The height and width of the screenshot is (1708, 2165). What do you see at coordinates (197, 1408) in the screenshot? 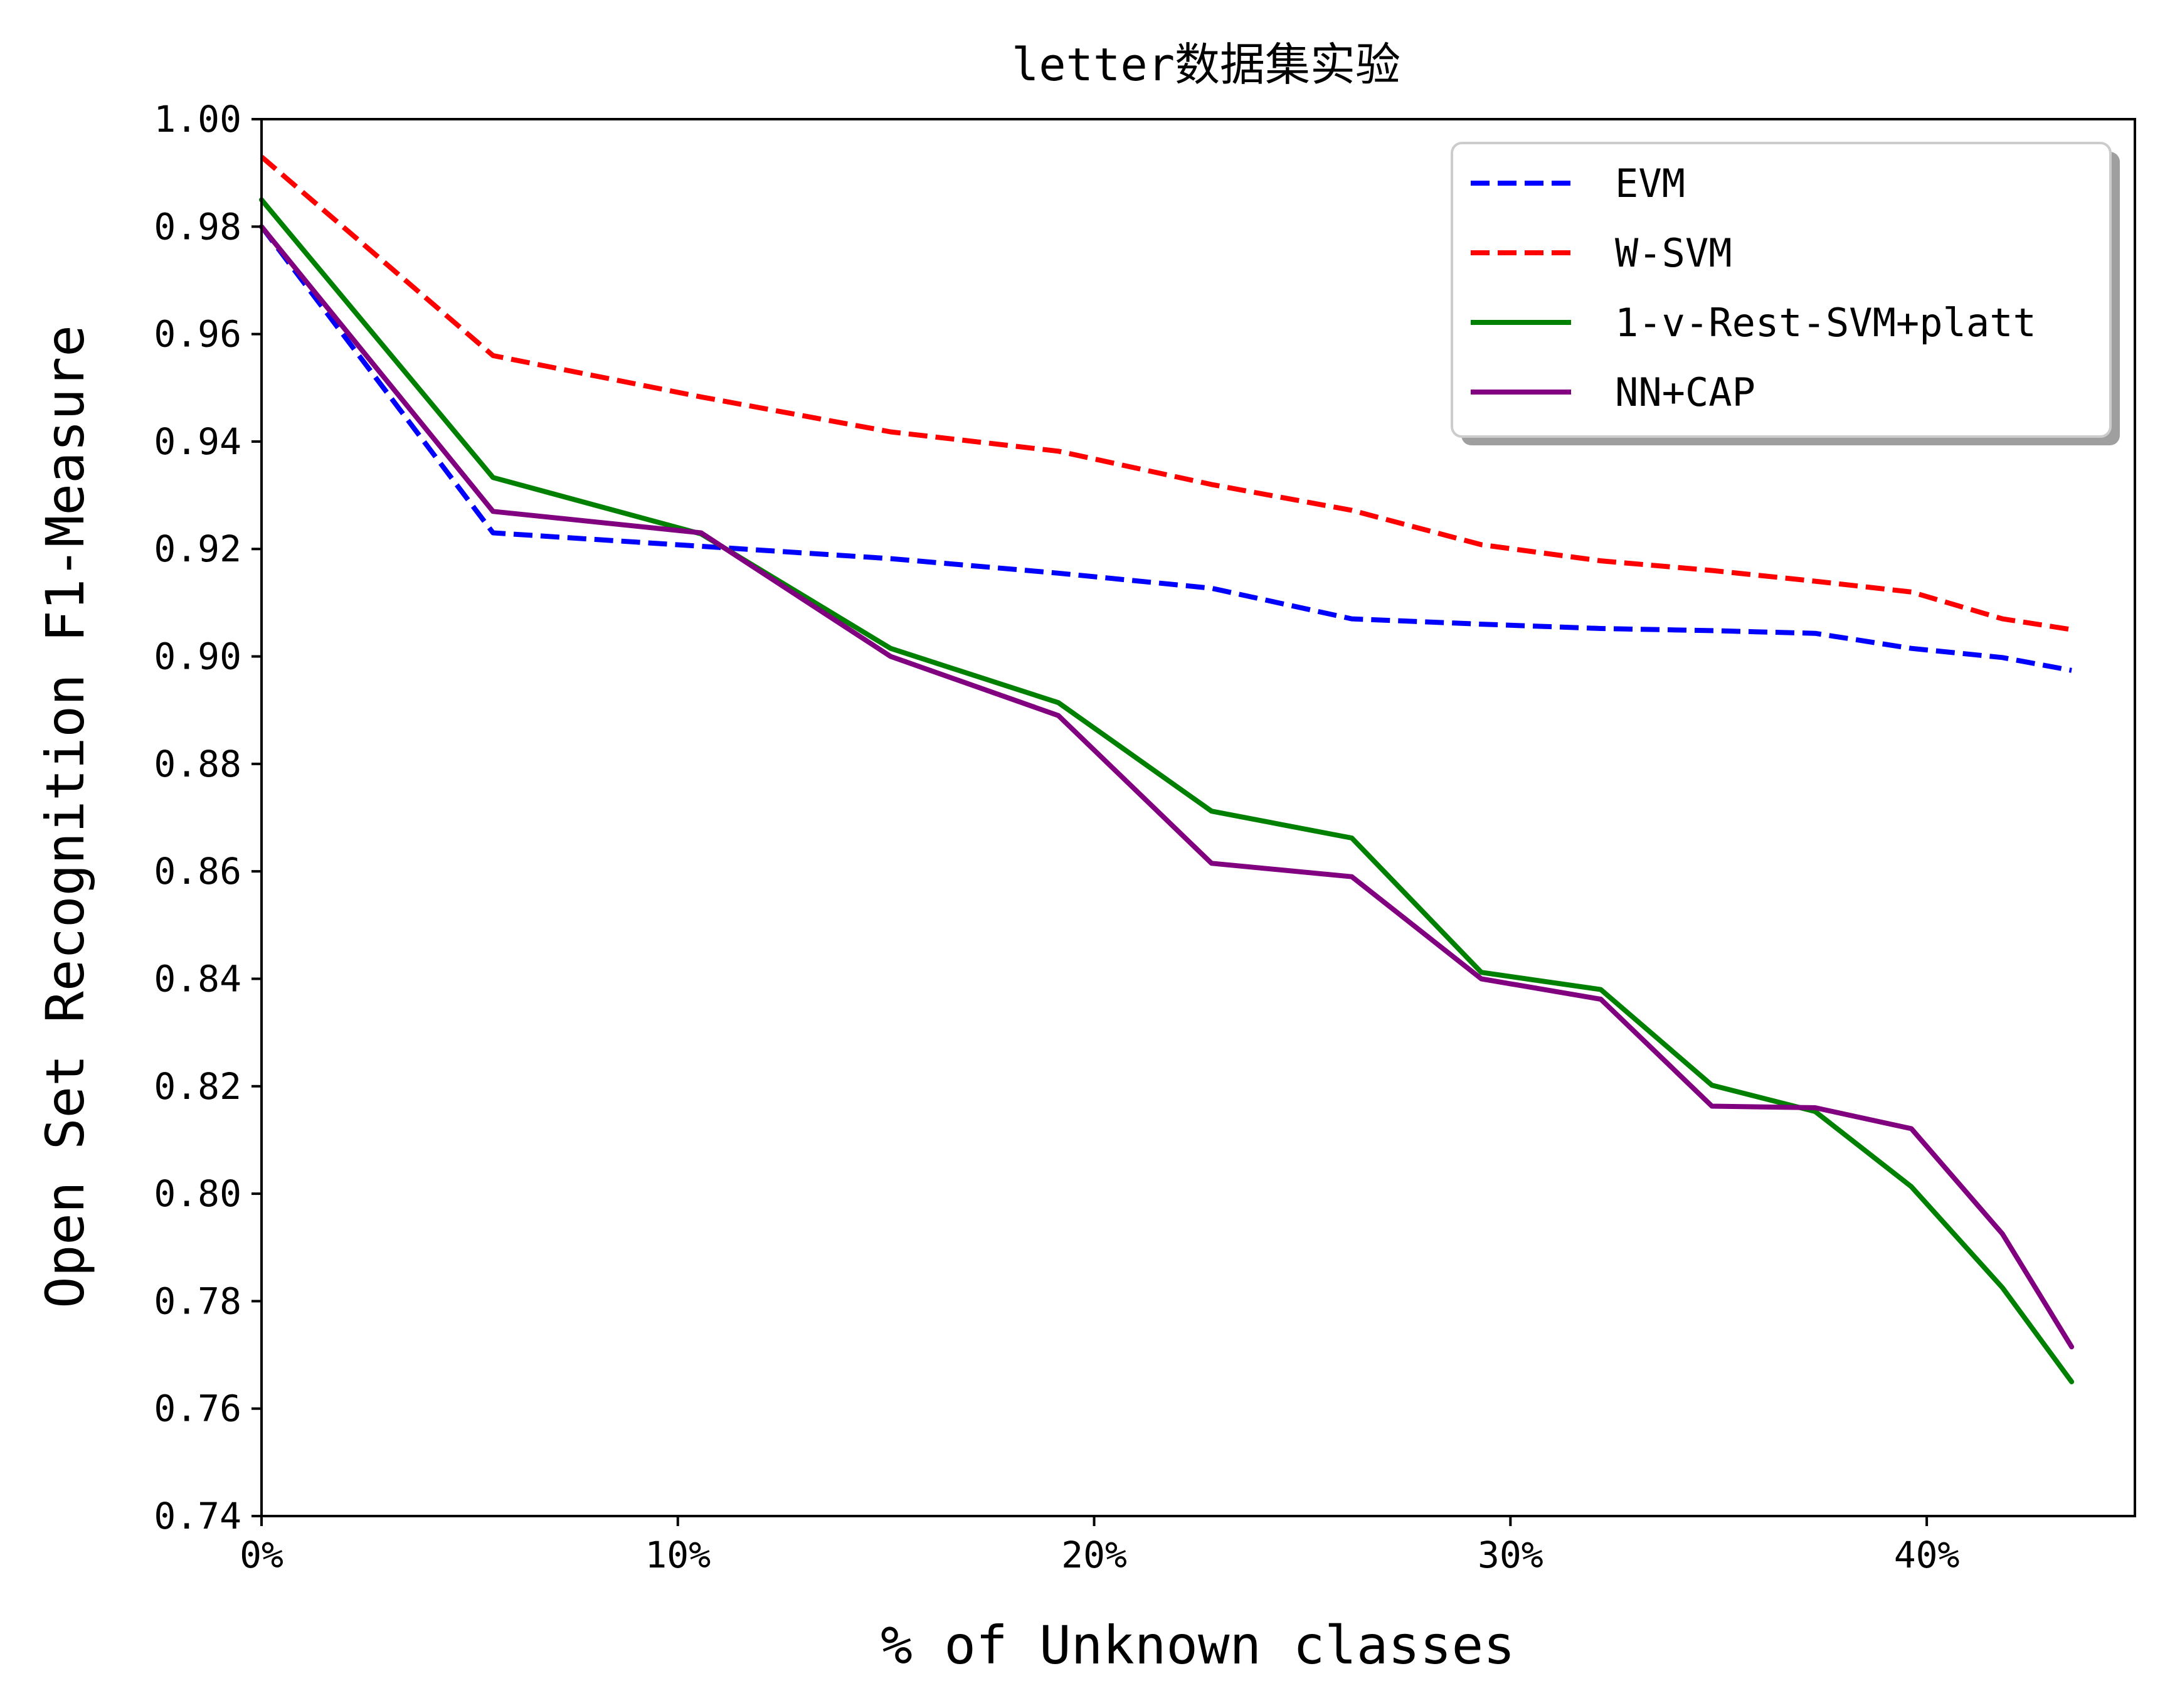
I see `y-tick-label: 0.76` at bounding box center [197, 1408].